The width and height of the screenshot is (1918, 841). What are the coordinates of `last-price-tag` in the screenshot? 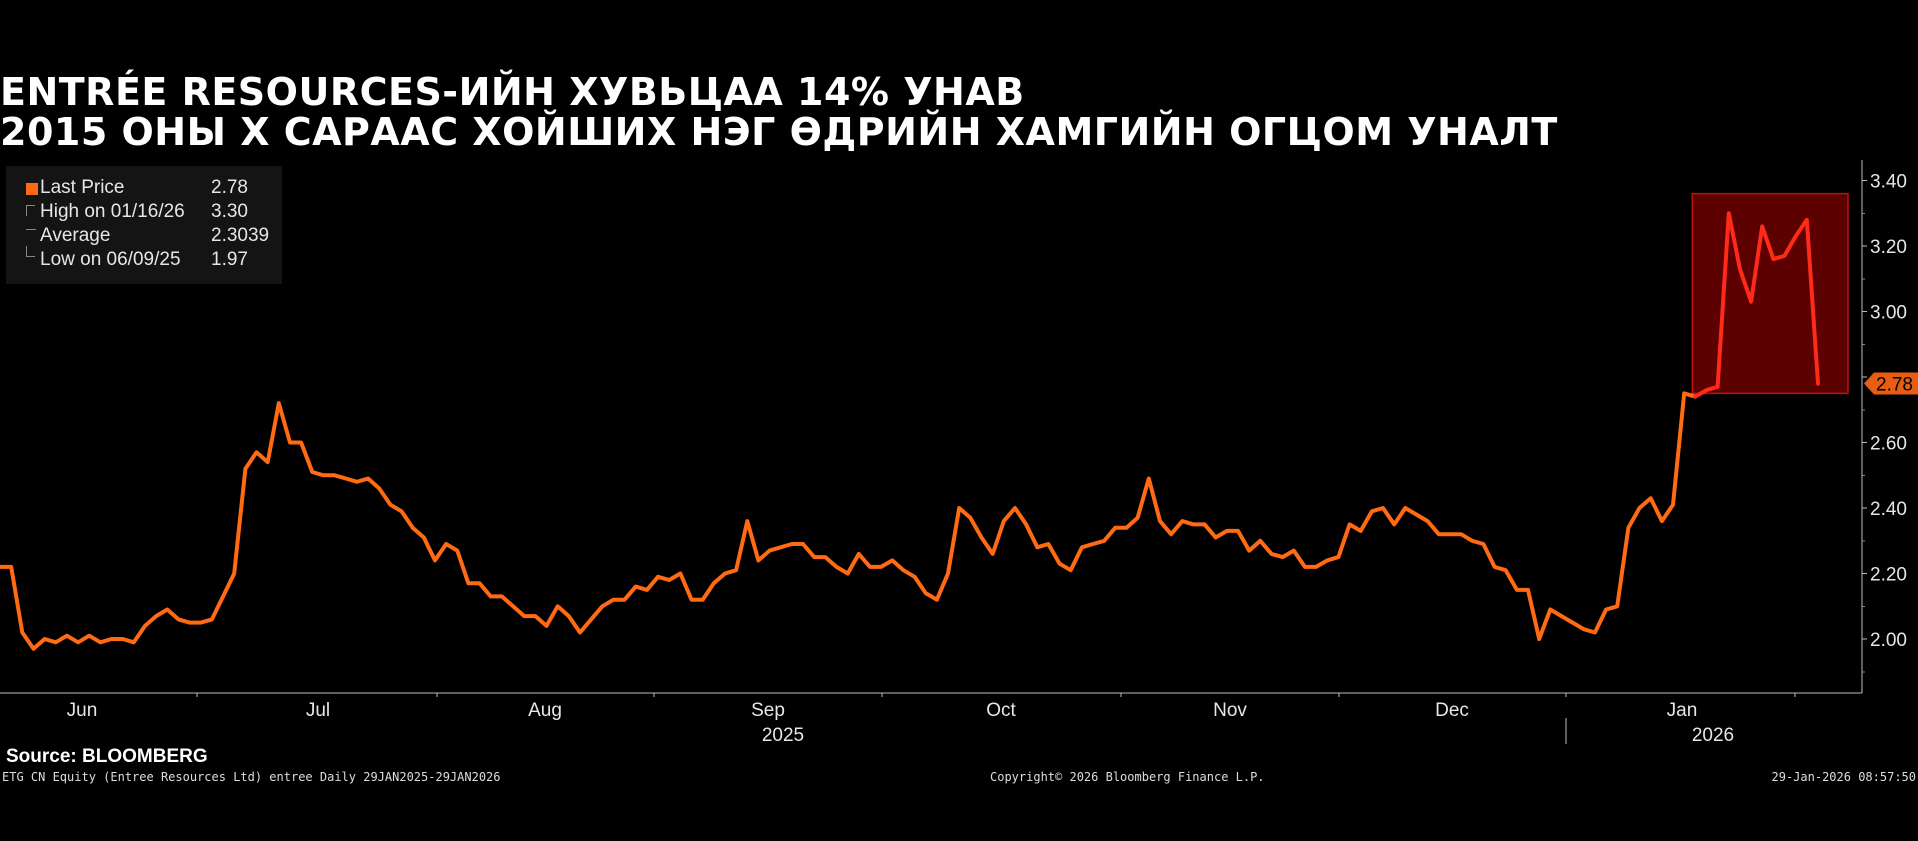 It's located at (1891, 383).